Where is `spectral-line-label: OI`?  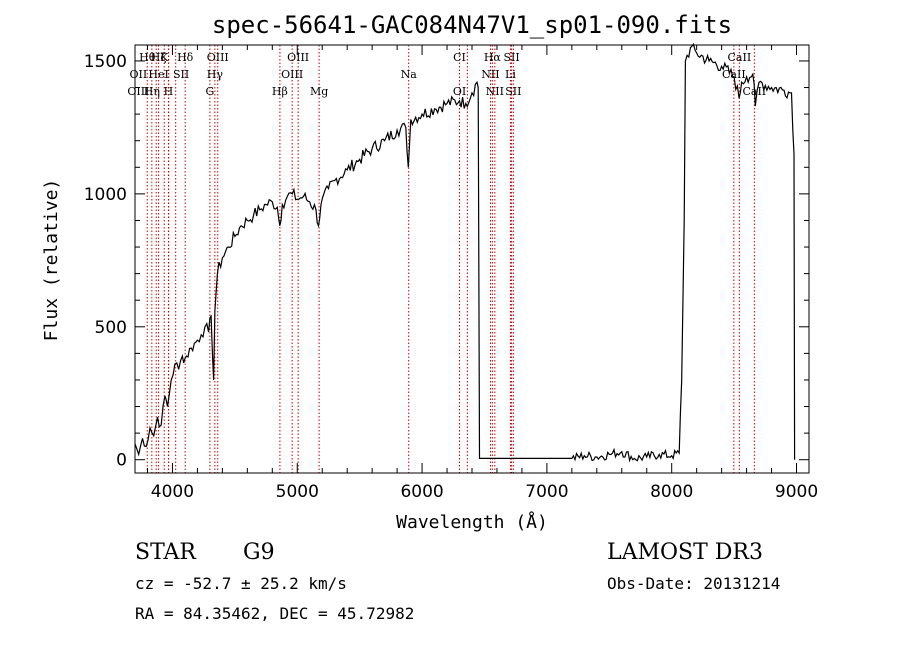 spectral-line-label: OI is located at coordinates (459, 91).